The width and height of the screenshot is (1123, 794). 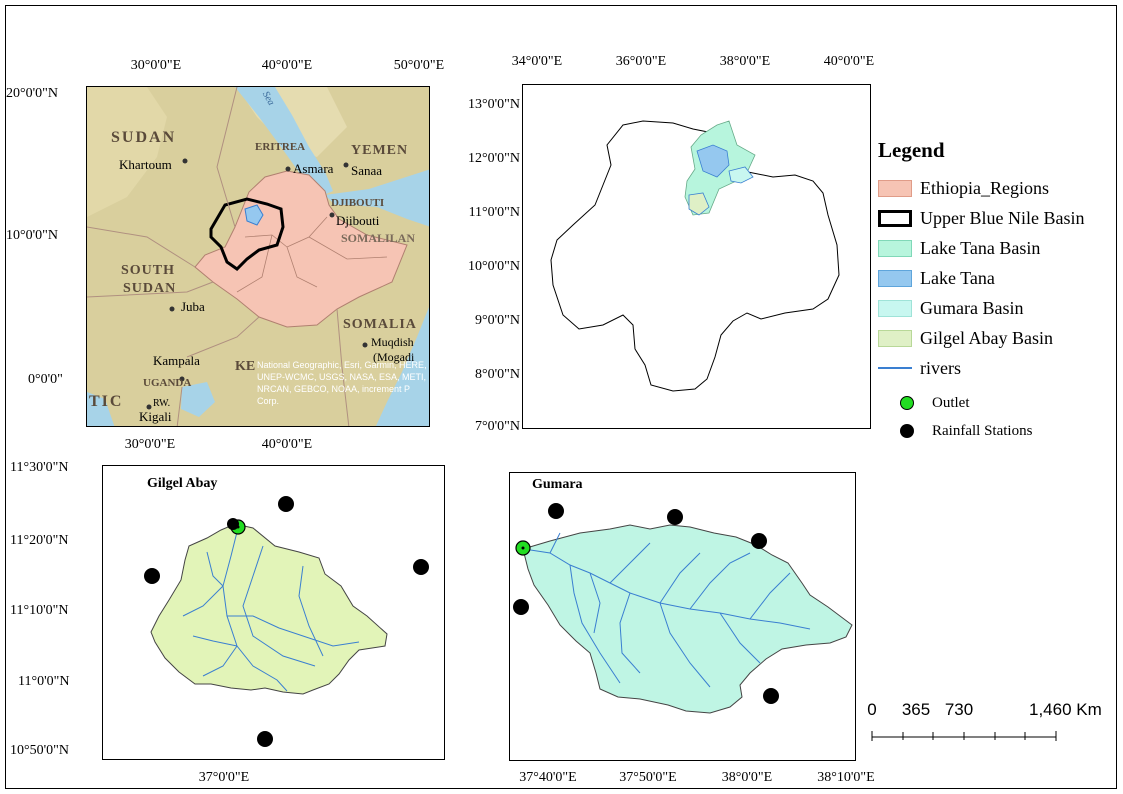 I want to click on gilgel-map-svg, so click(x=286, y=621).